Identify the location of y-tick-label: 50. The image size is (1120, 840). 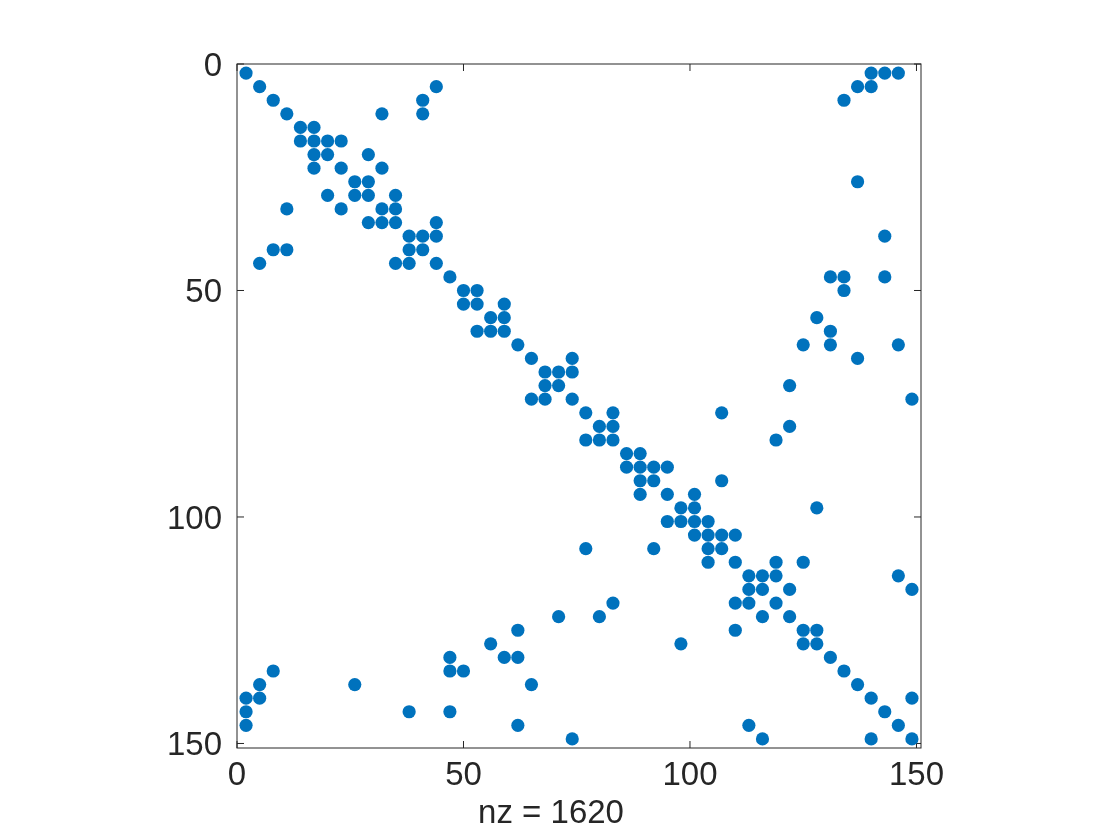
(203, 291).